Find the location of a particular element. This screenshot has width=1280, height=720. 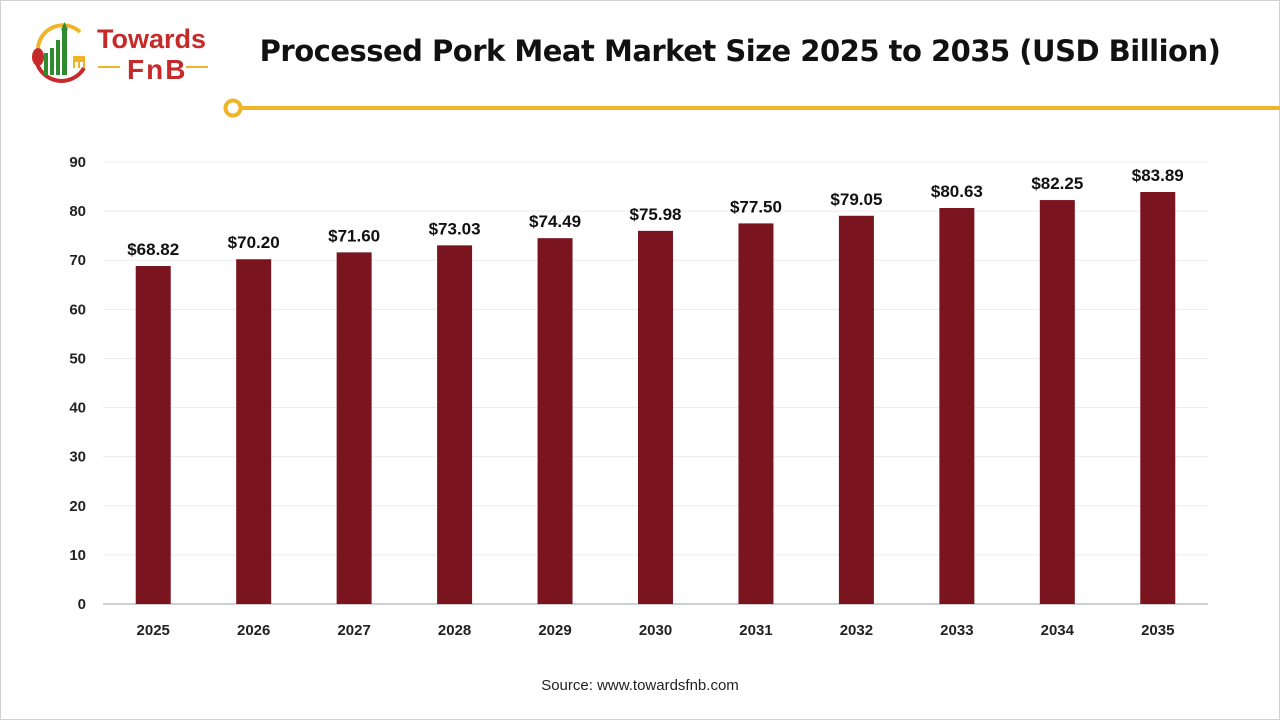

brand-name-line1: Towards is located at coordinates (152, 39).